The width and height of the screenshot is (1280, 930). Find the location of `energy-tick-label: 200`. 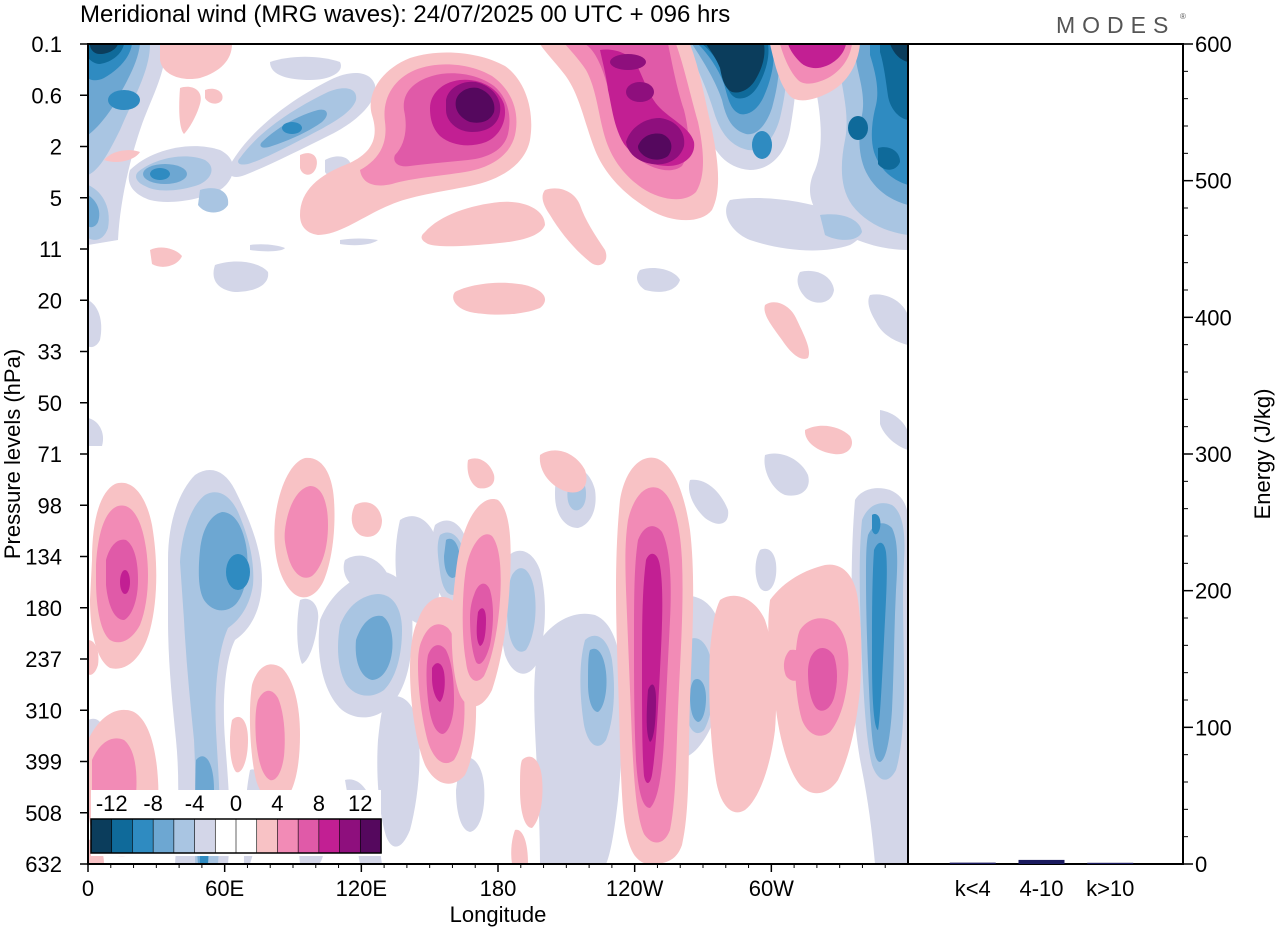

energy-tick-label: 200 is located at coordinates (1213, 591).